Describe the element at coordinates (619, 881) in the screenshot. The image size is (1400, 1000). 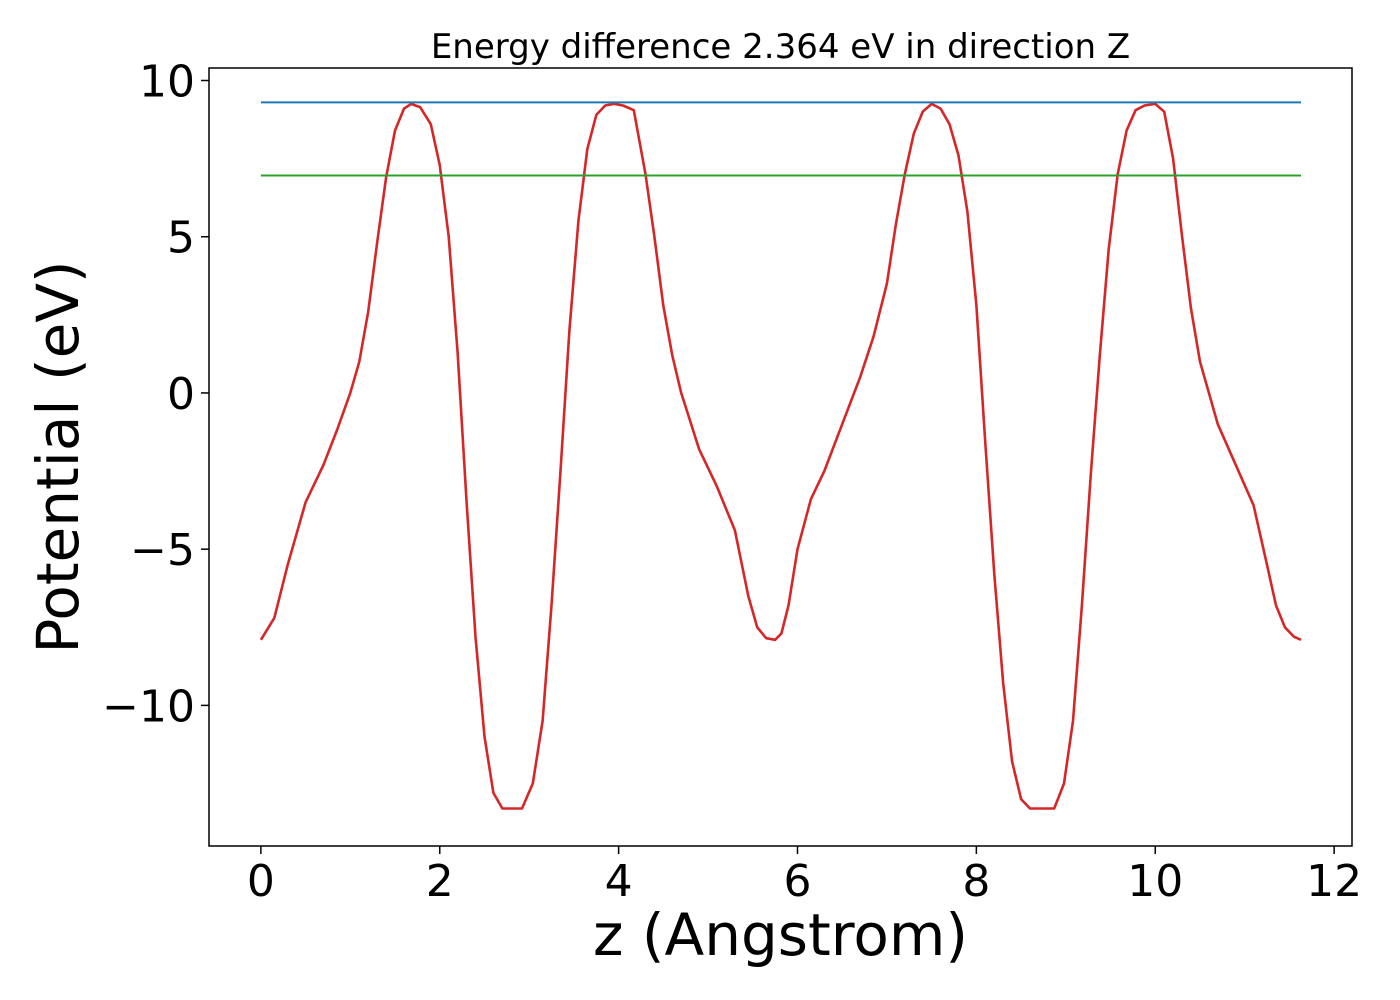
I see `x-tick-label: 4` at that location.